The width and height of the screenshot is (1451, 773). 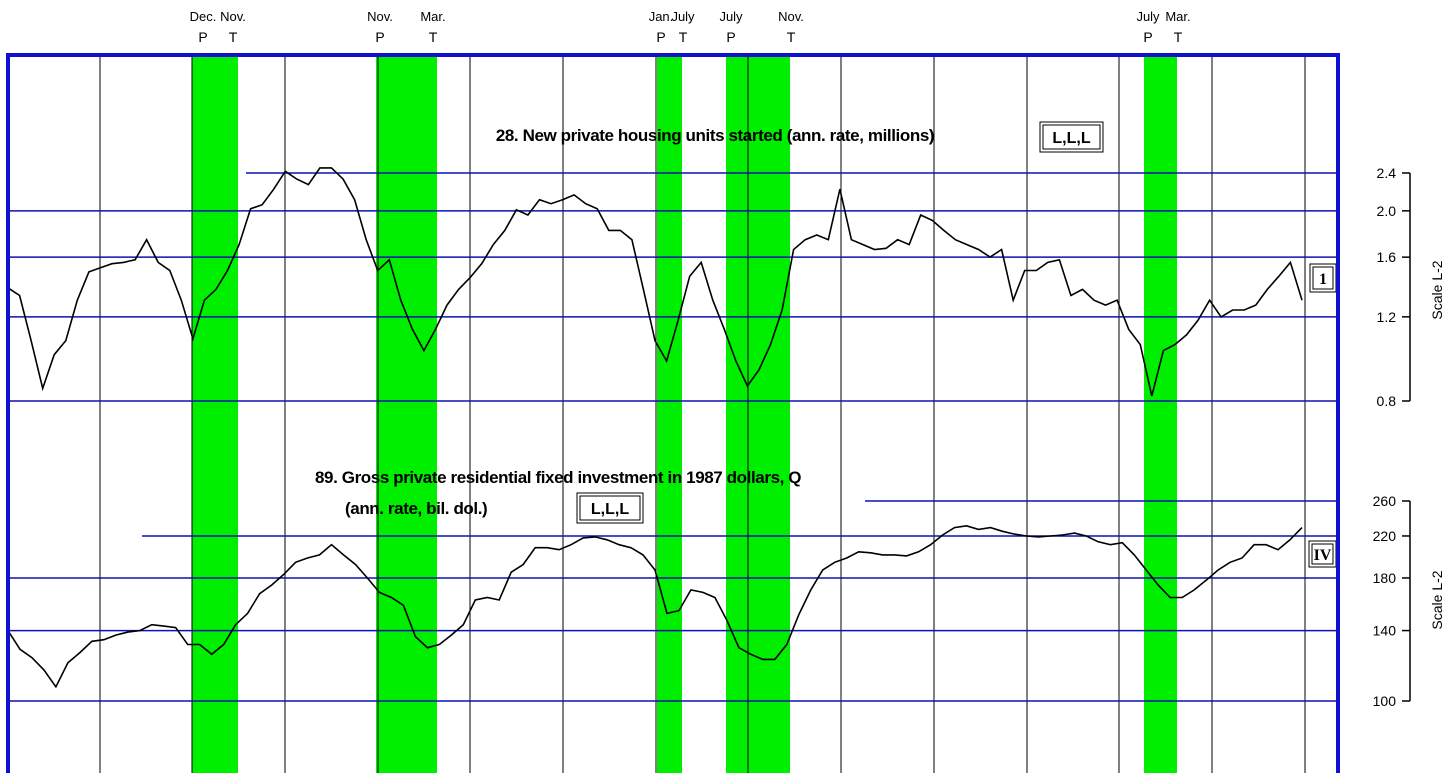 I want to click on peak-month: Nov., so click(x=380, y=16).